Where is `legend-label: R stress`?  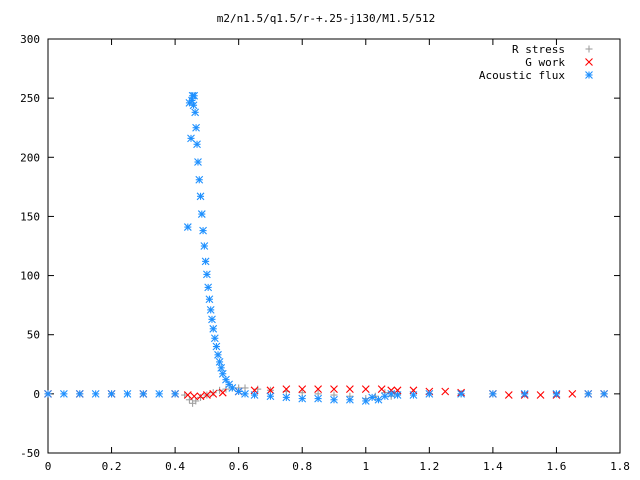 legend-label: R stress is located at coordinates (538, 49).